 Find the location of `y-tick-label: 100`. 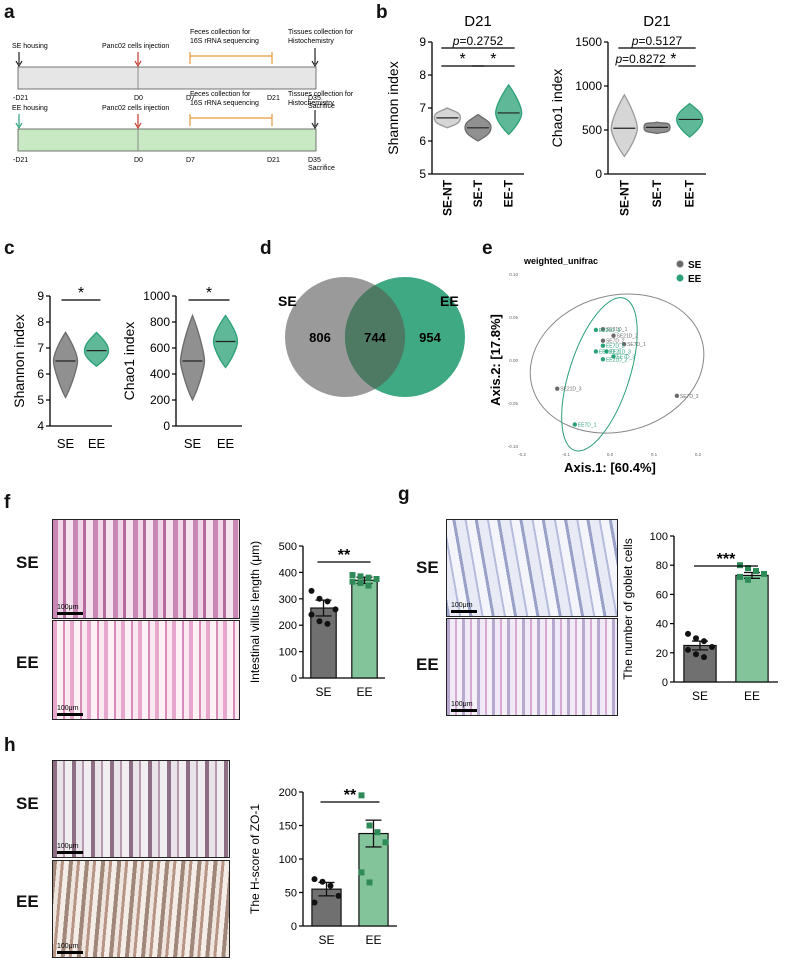

y-tick-label: 100 is located at coordinates (288, 860).